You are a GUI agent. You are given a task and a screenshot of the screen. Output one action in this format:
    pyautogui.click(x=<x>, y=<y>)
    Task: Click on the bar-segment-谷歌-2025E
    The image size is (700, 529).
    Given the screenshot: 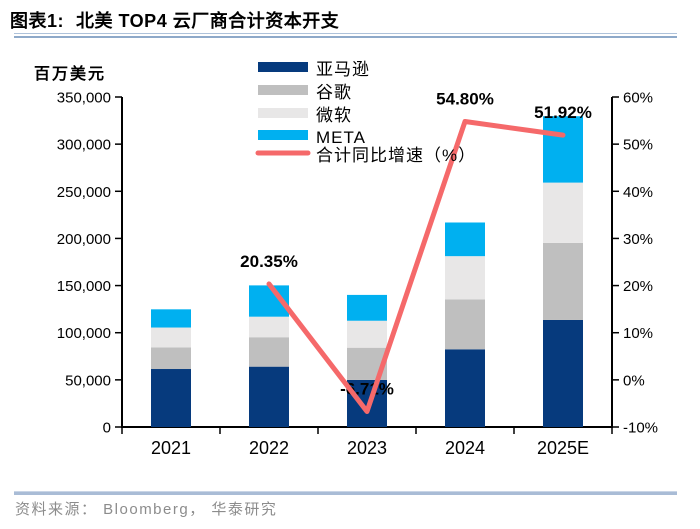 What is the action you would take?
    pyautogui.click(x=563, y=281)
    